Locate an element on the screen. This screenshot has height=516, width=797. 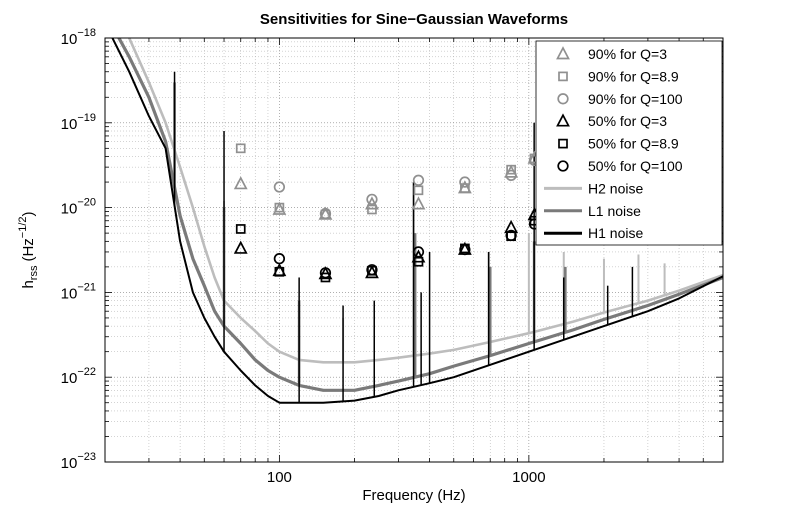
y-tick-exponent: −21 is located at coordinates (86, 287).